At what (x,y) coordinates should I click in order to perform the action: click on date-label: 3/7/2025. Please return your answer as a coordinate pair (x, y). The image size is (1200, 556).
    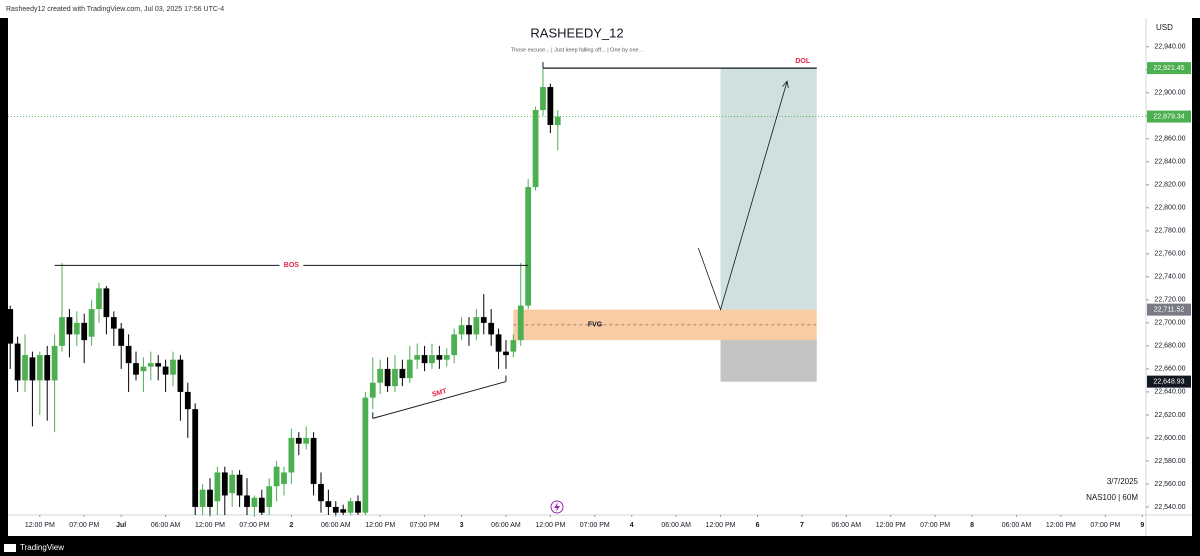
    Looking at the image, I should click on (1123, 481).